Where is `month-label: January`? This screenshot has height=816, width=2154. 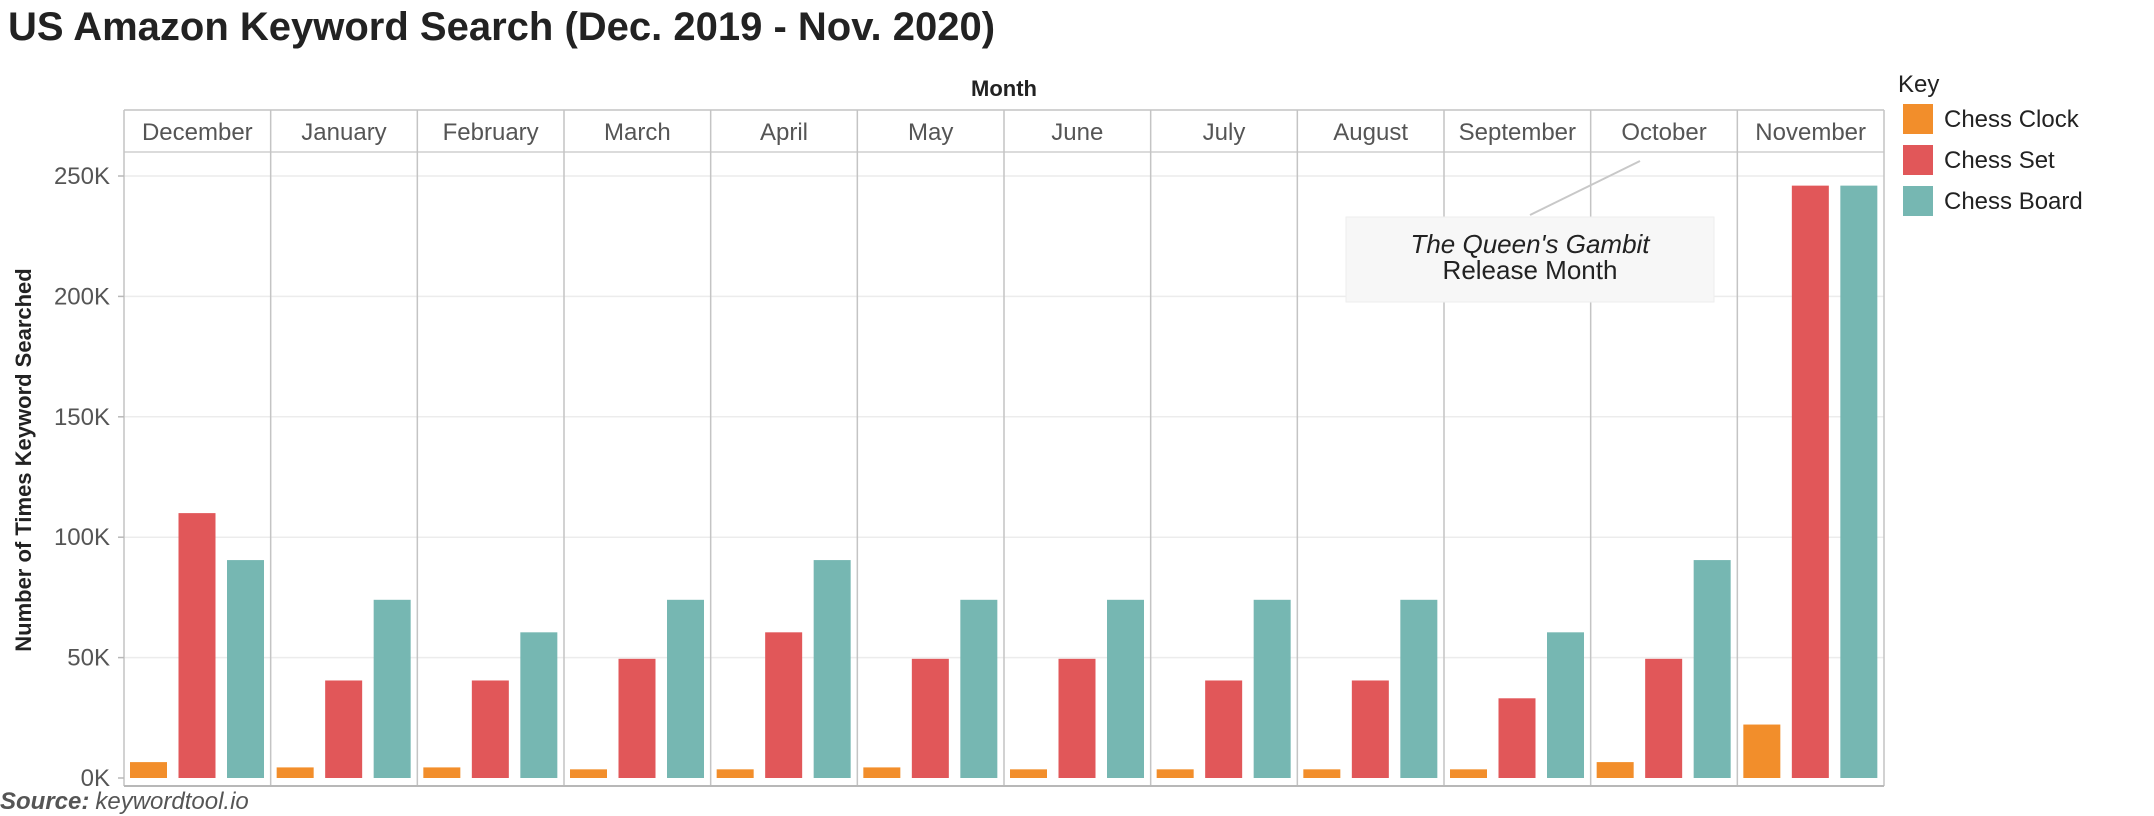
month-label: January is located at coordinates (343, 132).